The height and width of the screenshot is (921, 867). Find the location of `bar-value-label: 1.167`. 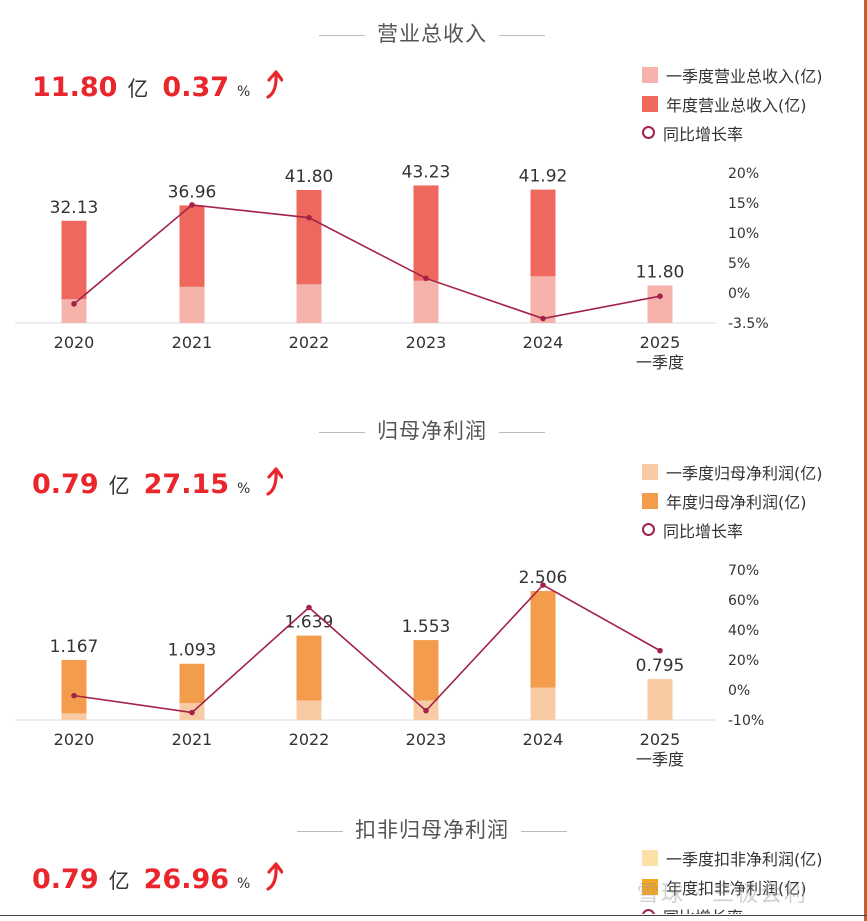

bar-value-label: 1.167 is located at coordinates (74, 647).